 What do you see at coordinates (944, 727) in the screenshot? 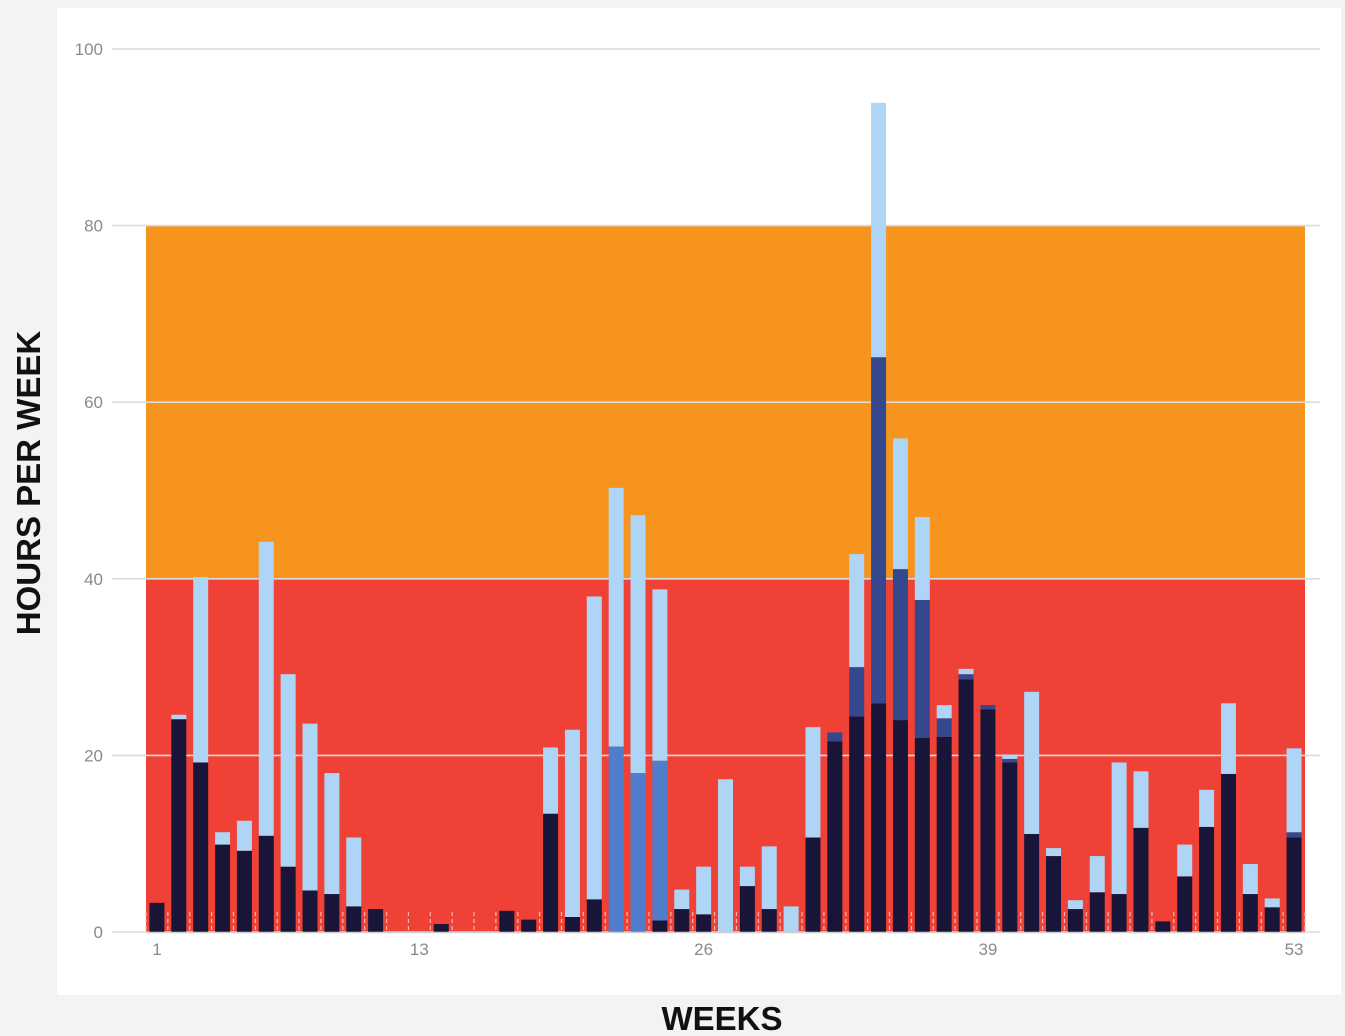
I see `bar-week-37-mid` at bounding box center [944, 727].